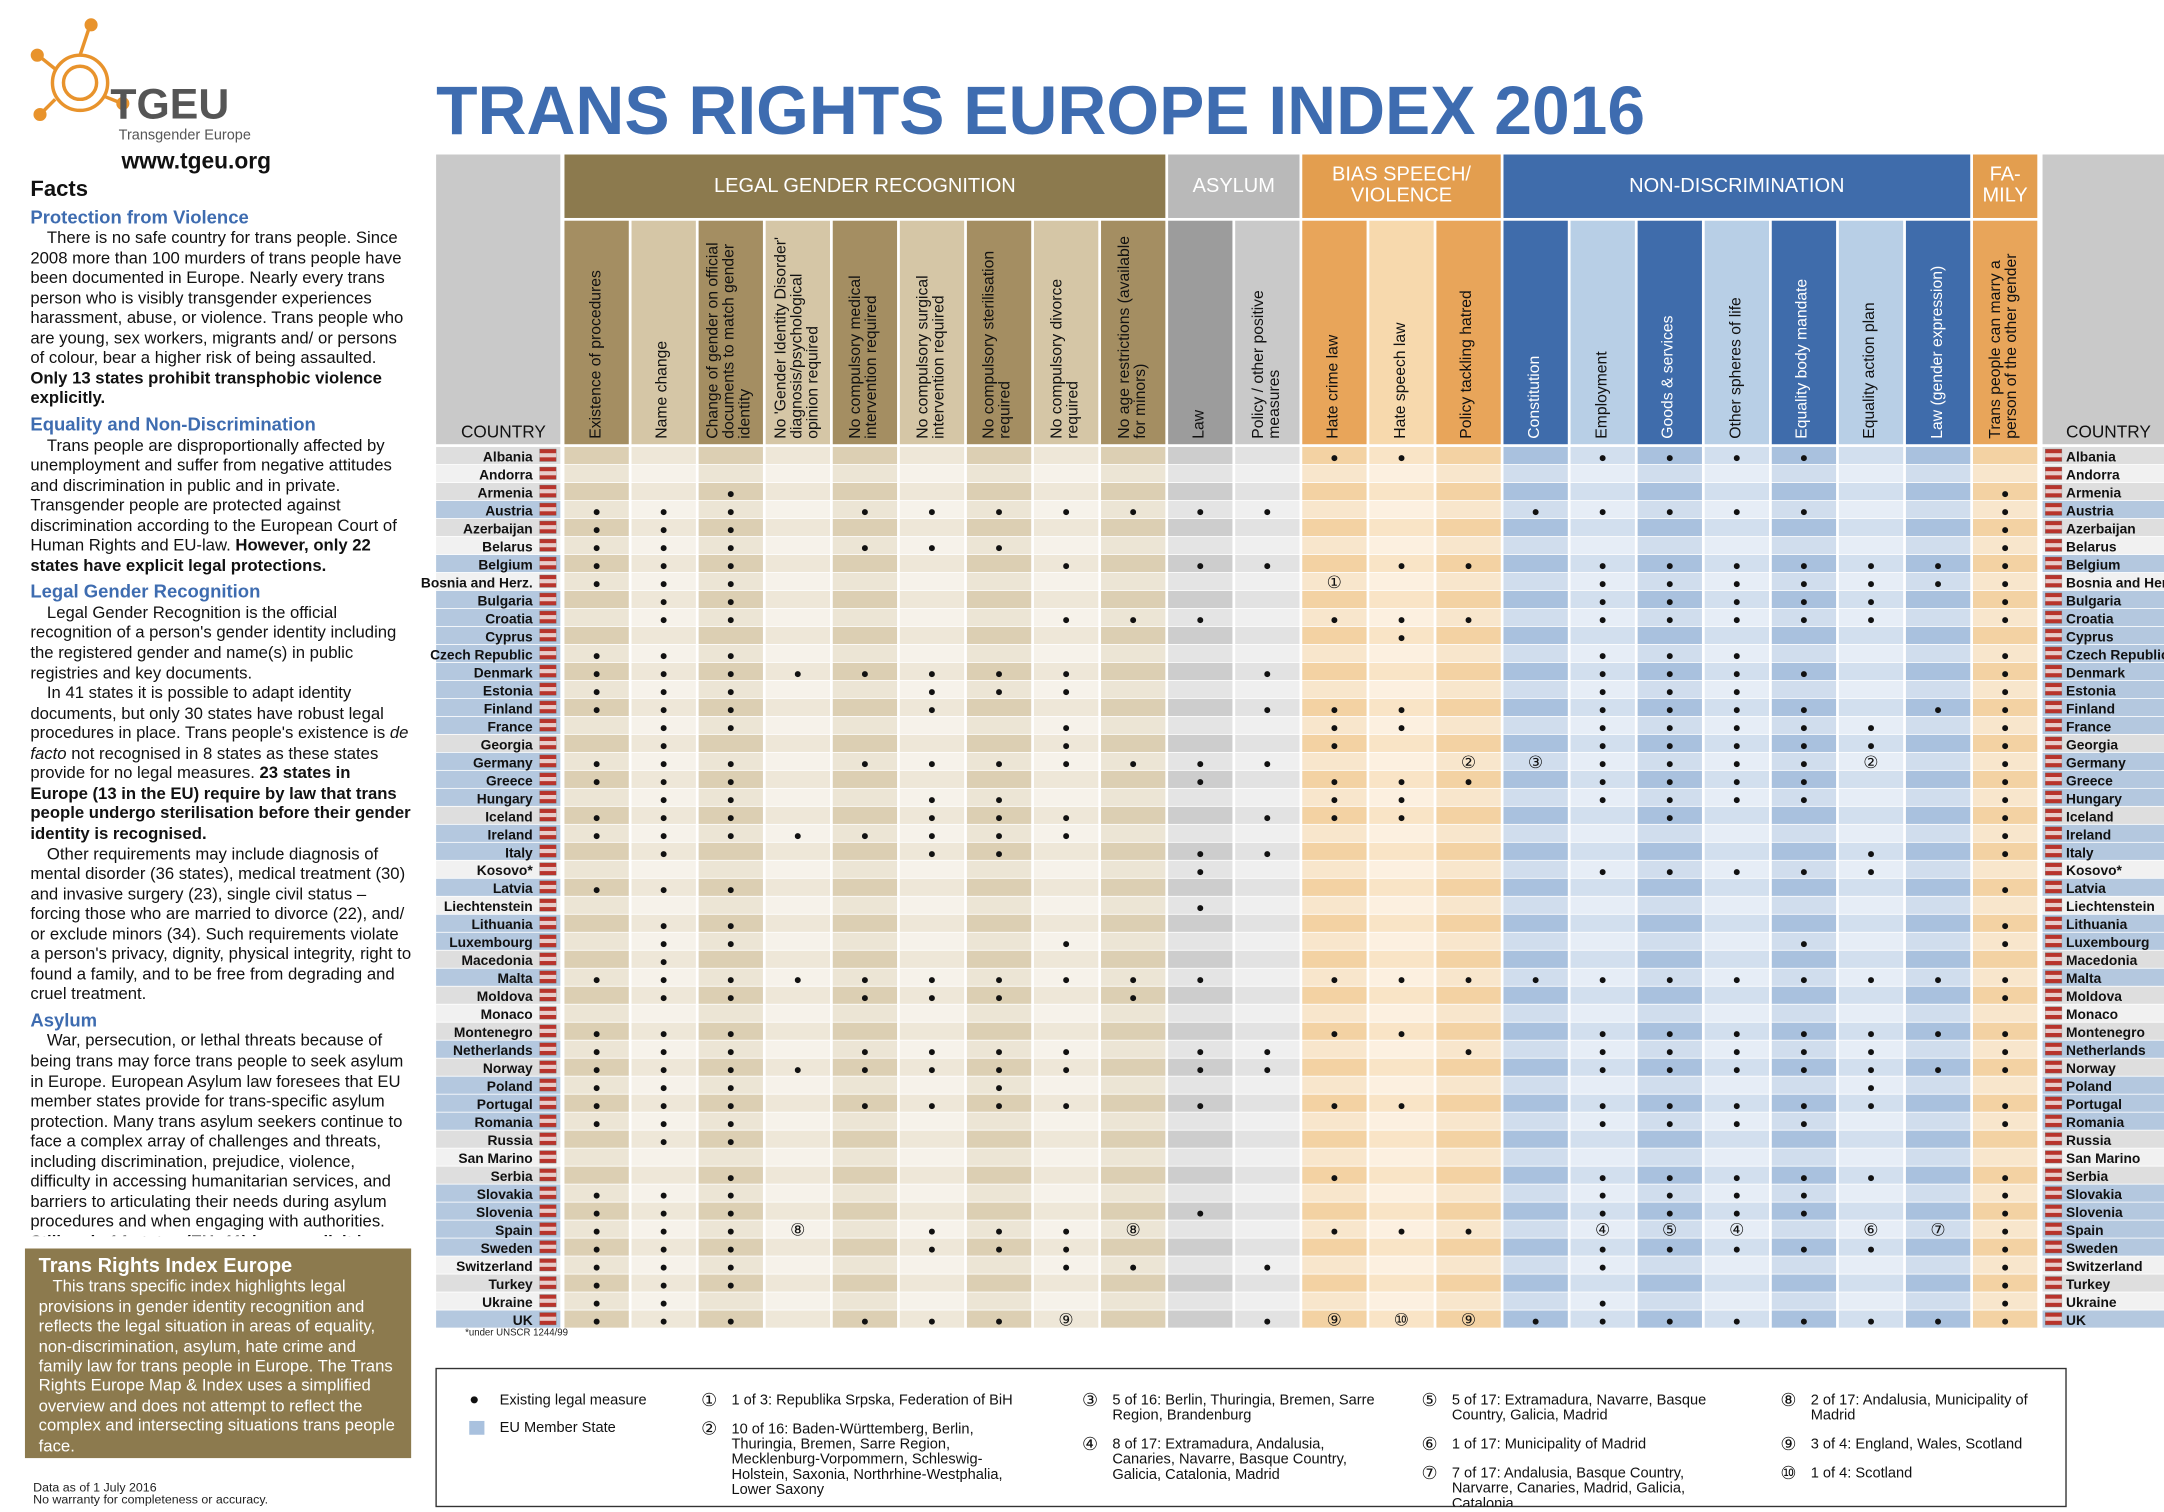  What do you see at coordinates (1601, 395) in the screenshot?
I see `column-title: Employment` at bounding box center [1601, 395].